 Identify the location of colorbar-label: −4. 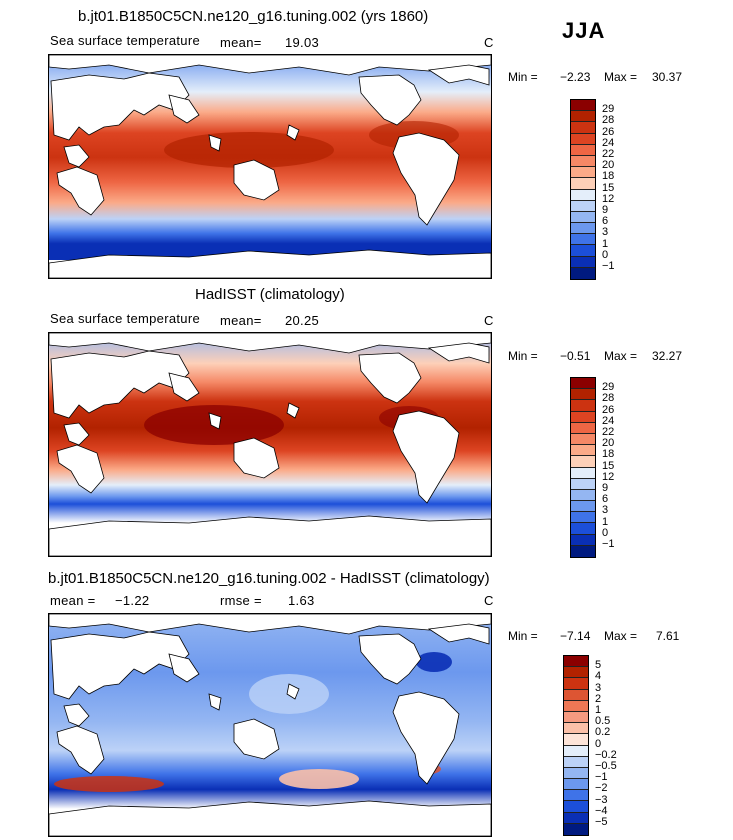
(601, 810).